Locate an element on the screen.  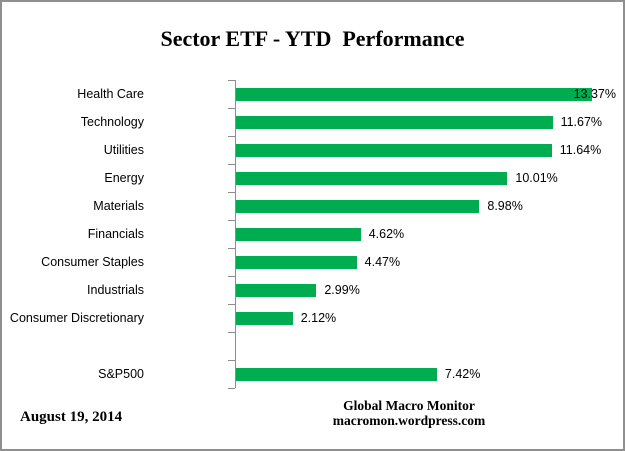
bar-track: 8.98% is located at coordinates (425, 206).